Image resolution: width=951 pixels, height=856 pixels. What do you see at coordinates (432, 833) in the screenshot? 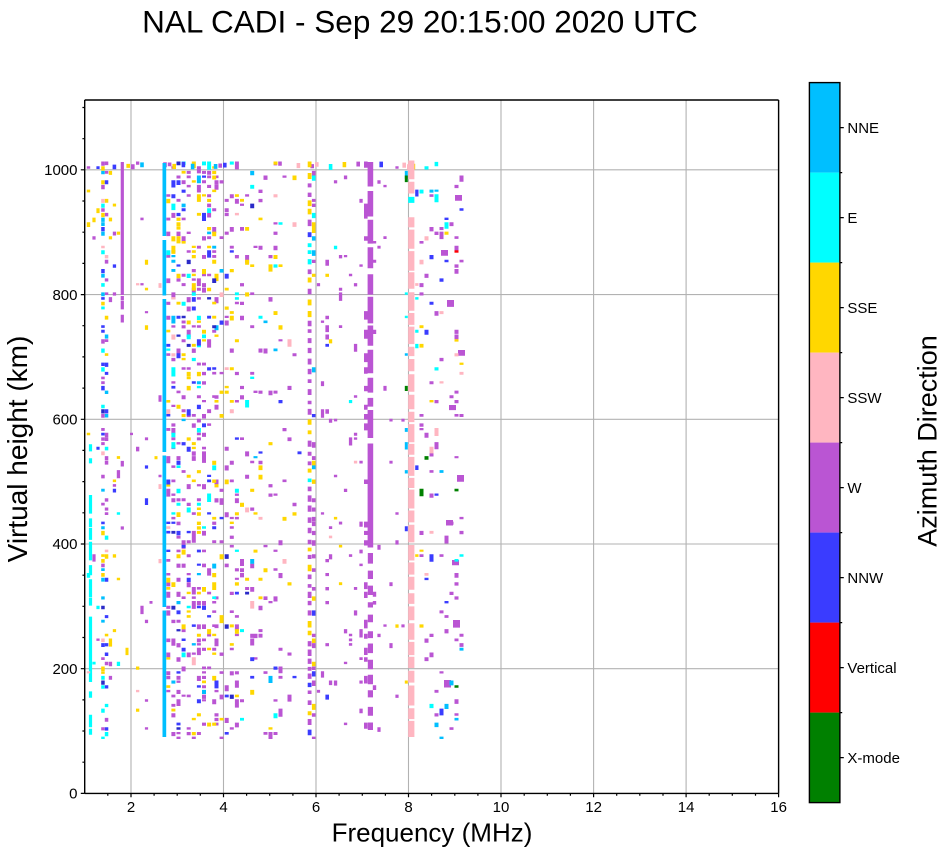
I see `svg-text: Frequency (MHz)` at bounding box center [432, 833].